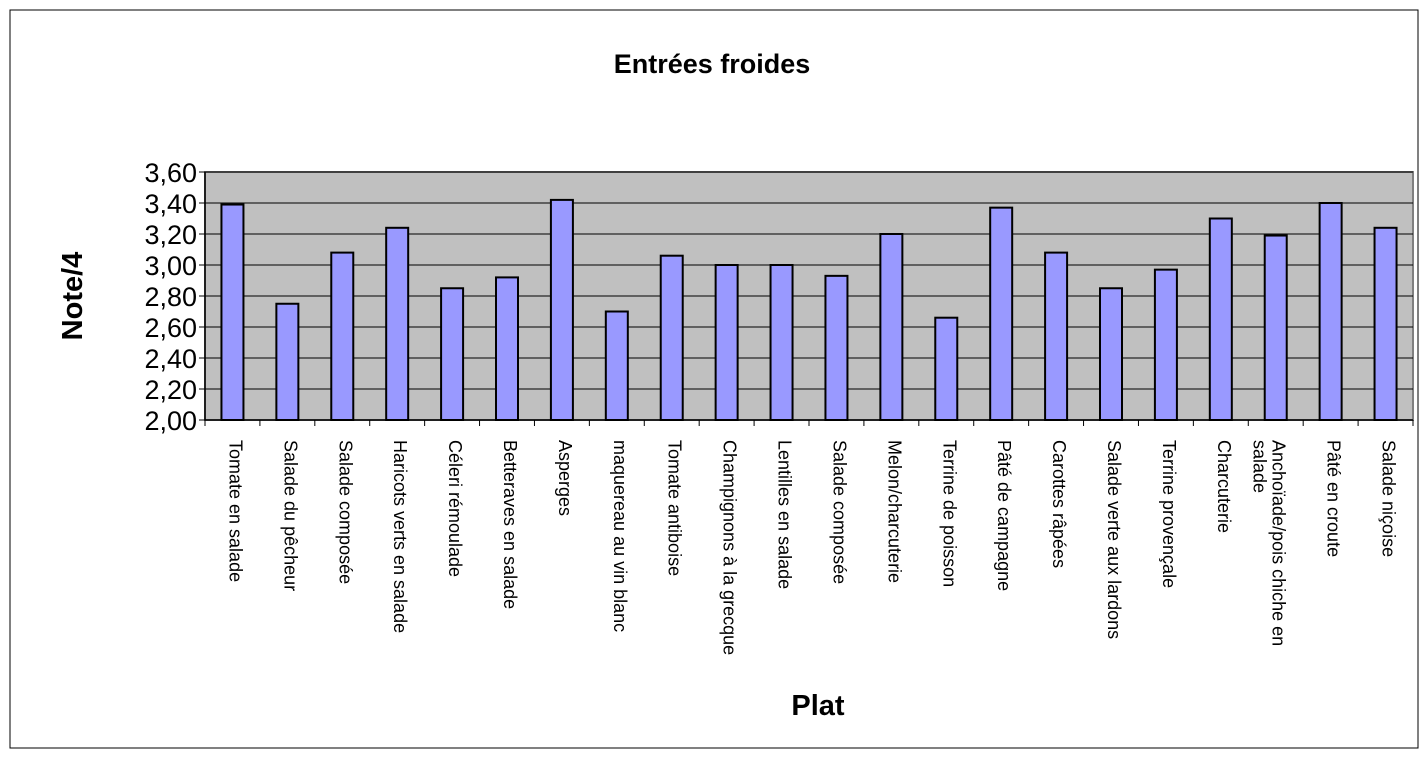  I want to click on chart-title: Entrées froides, so click(712, 64).